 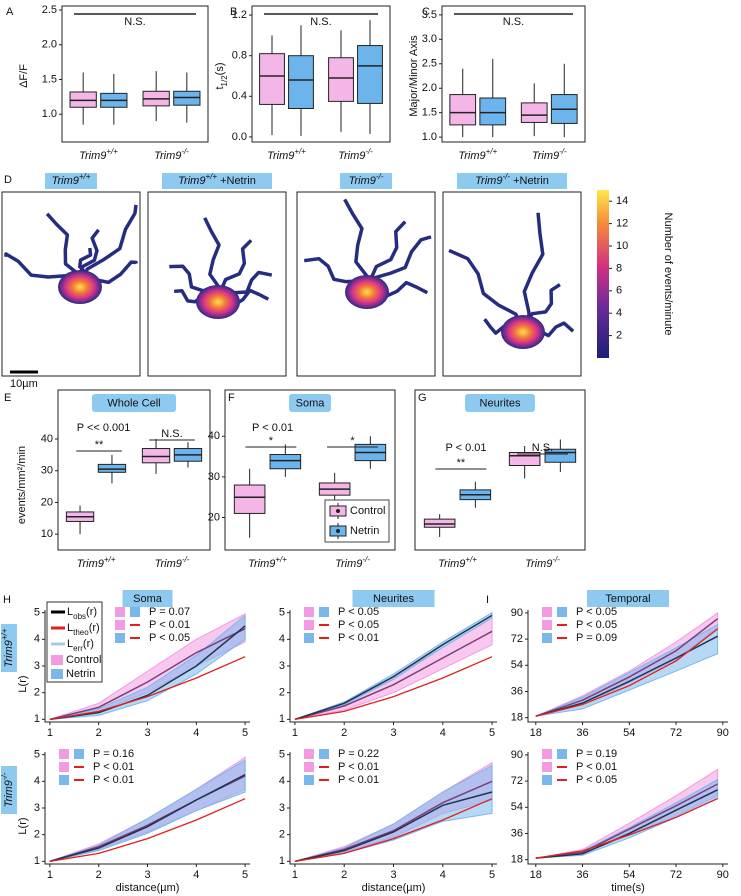 What do you see at coordinates (429, 137) in the screenshot?
I see `y-tick-label: 1.0` at bounding box center [429, 137].